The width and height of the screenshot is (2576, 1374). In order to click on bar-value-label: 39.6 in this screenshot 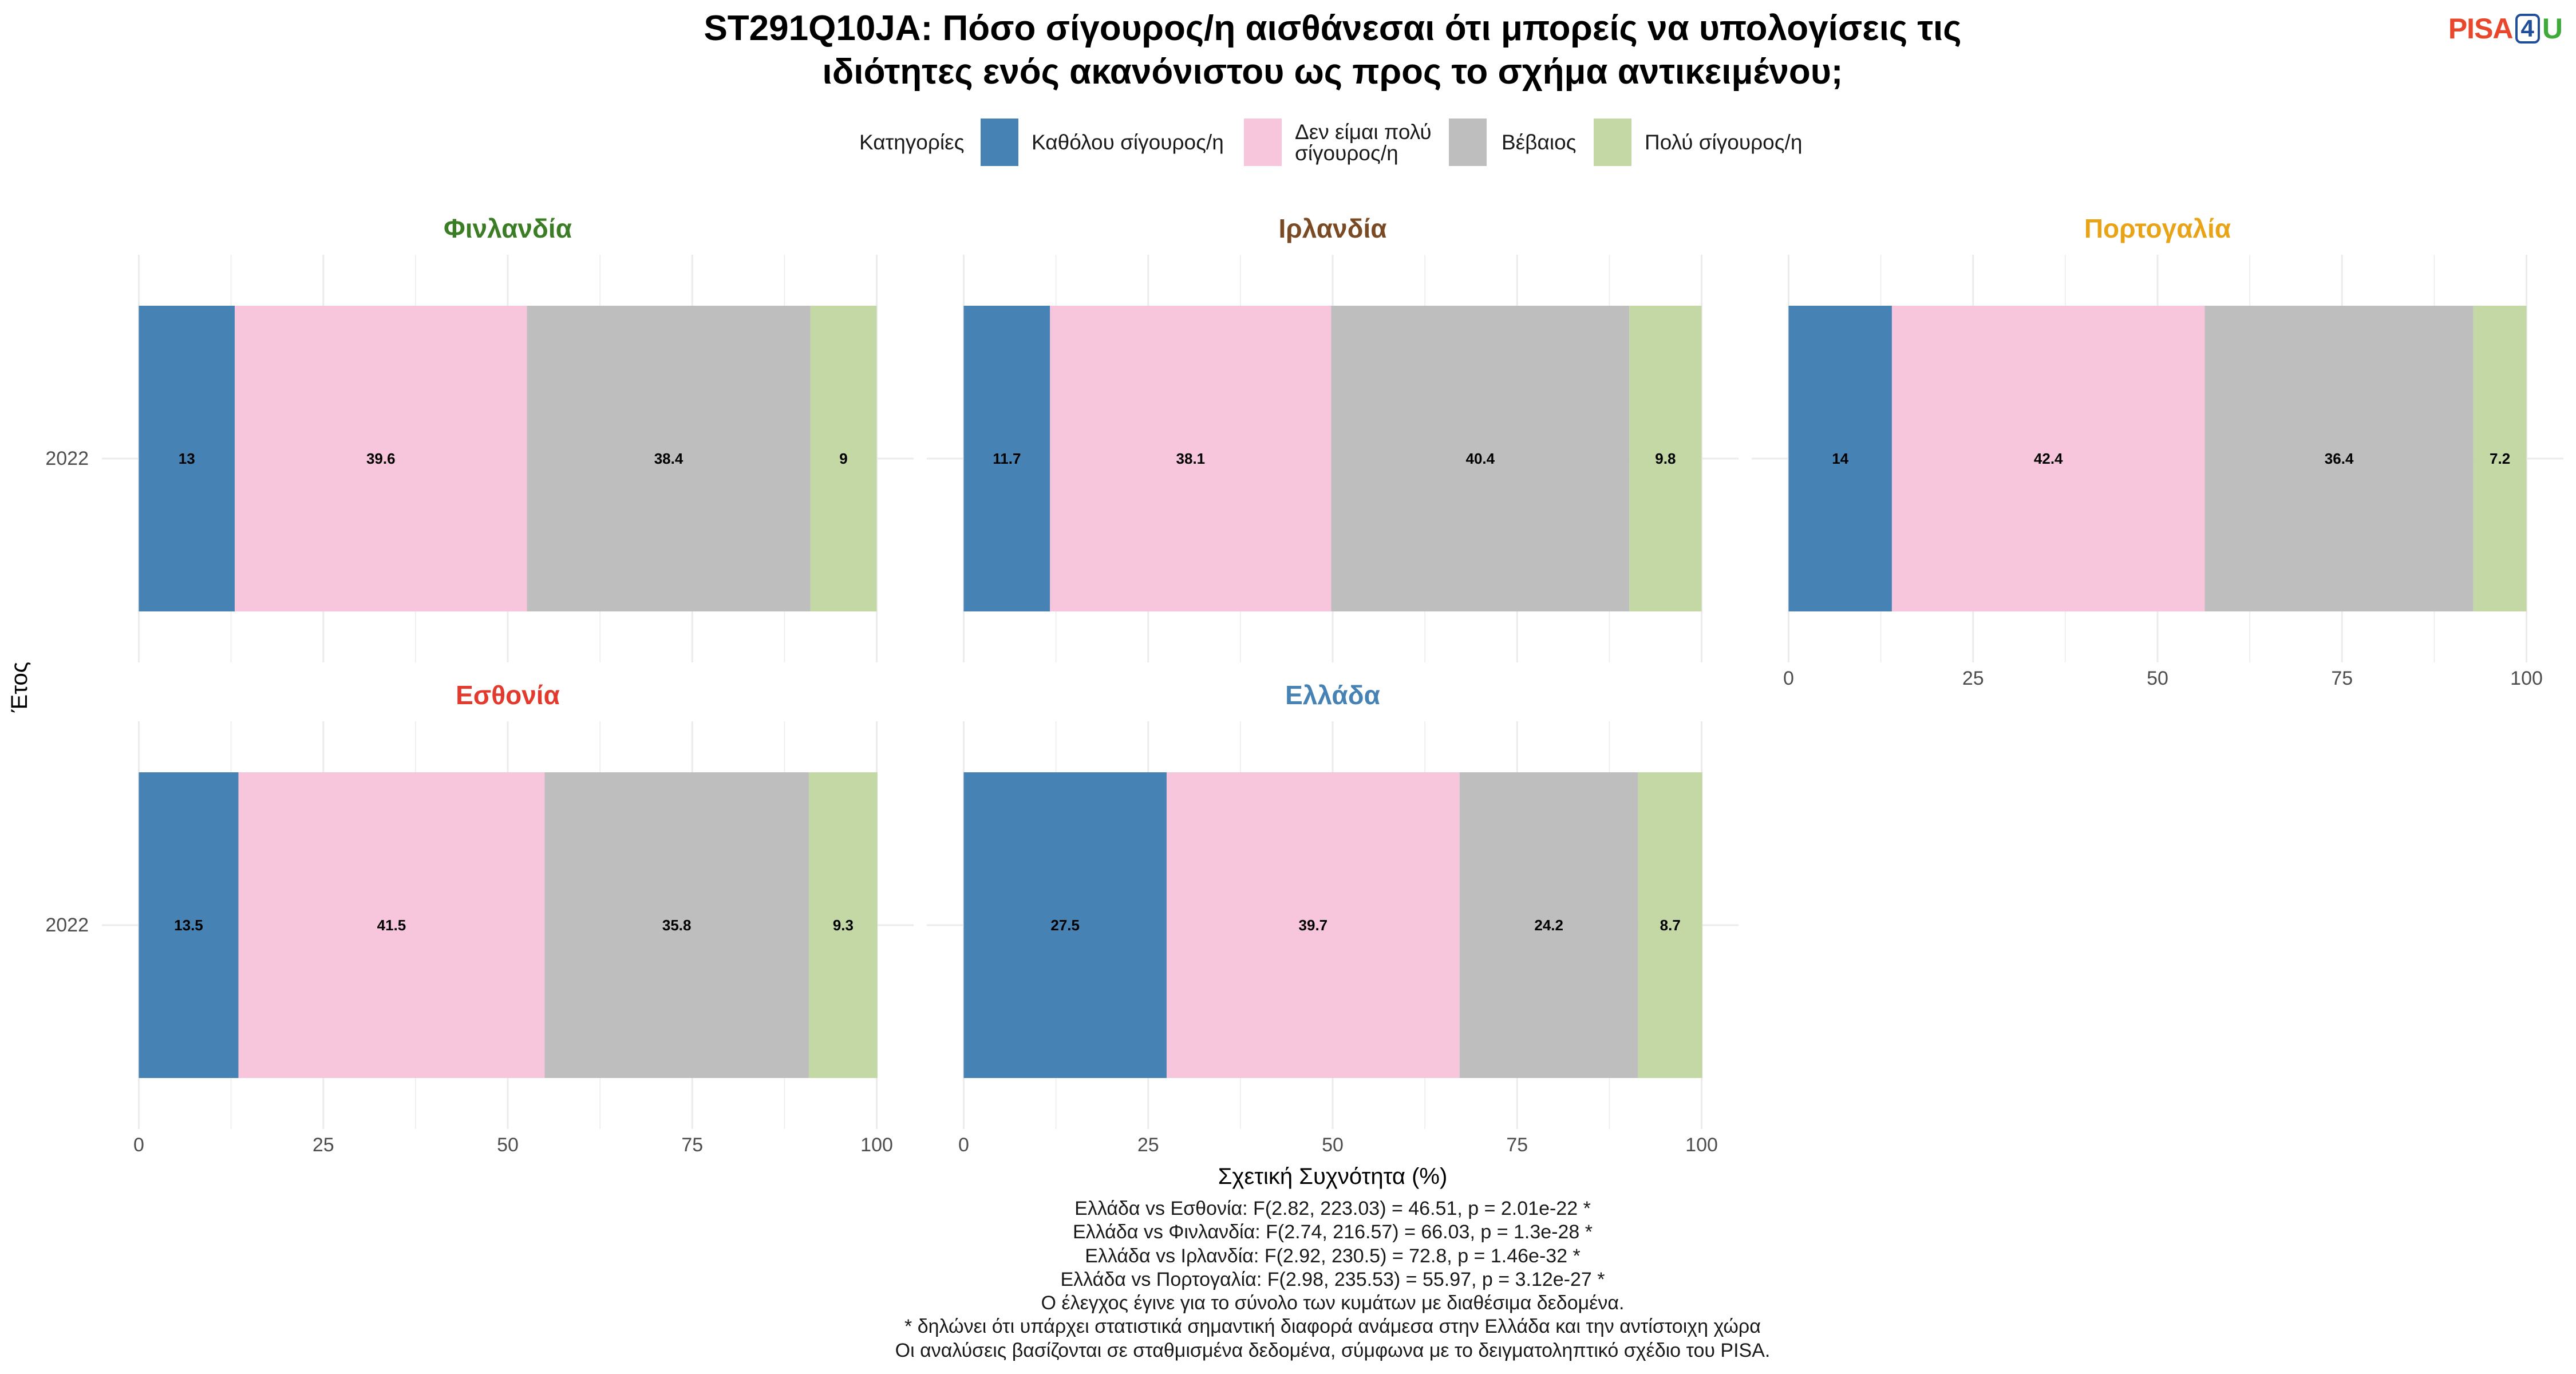, I will do `click(381, 458)`.